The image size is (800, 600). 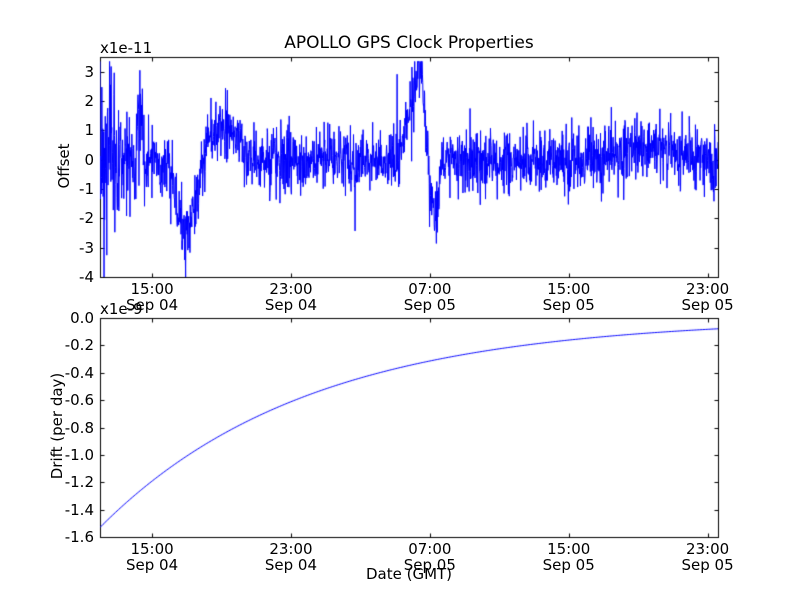 I want to click on y-tick-label: -1.2, so click(x=79, y=482).